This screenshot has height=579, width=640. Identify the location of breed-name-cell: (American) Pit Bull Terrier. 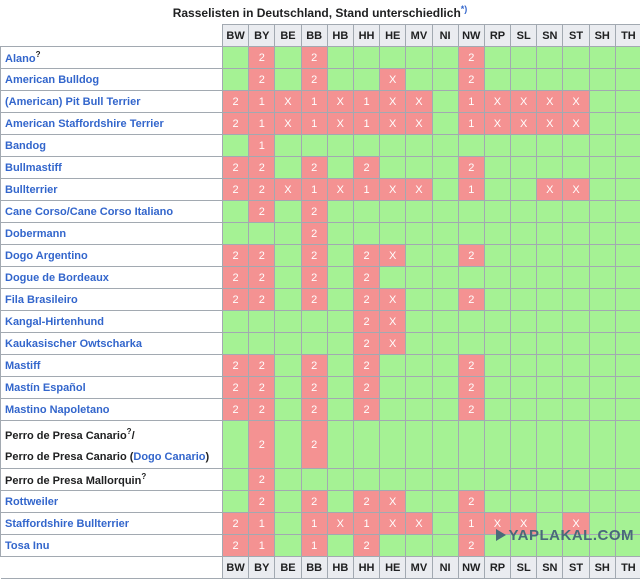
(112, 102).